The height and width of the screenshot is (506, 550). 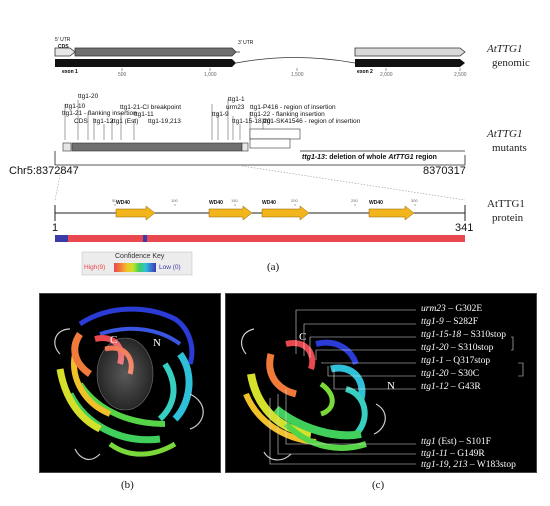 What do you see at coordinates (464, 309) in the screenshot?
I see `mutation-effect-1: – G302E` at bounding box center [464, 309].